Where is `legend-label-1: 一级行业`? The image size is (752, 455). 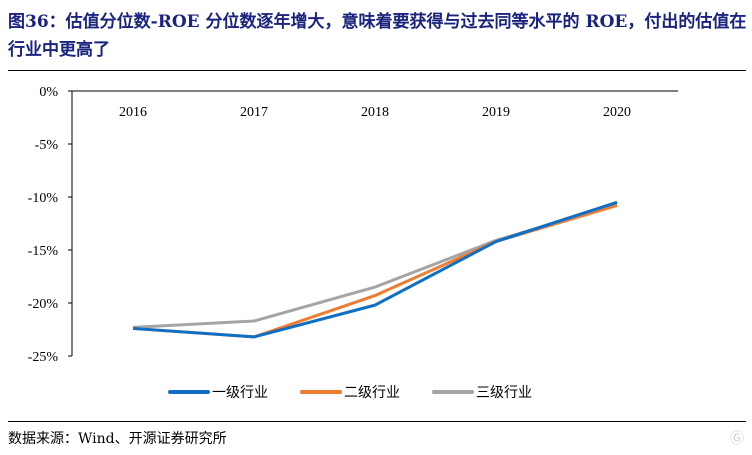 legend-label-1: 一级行业 is located at coordinates (240, 393).